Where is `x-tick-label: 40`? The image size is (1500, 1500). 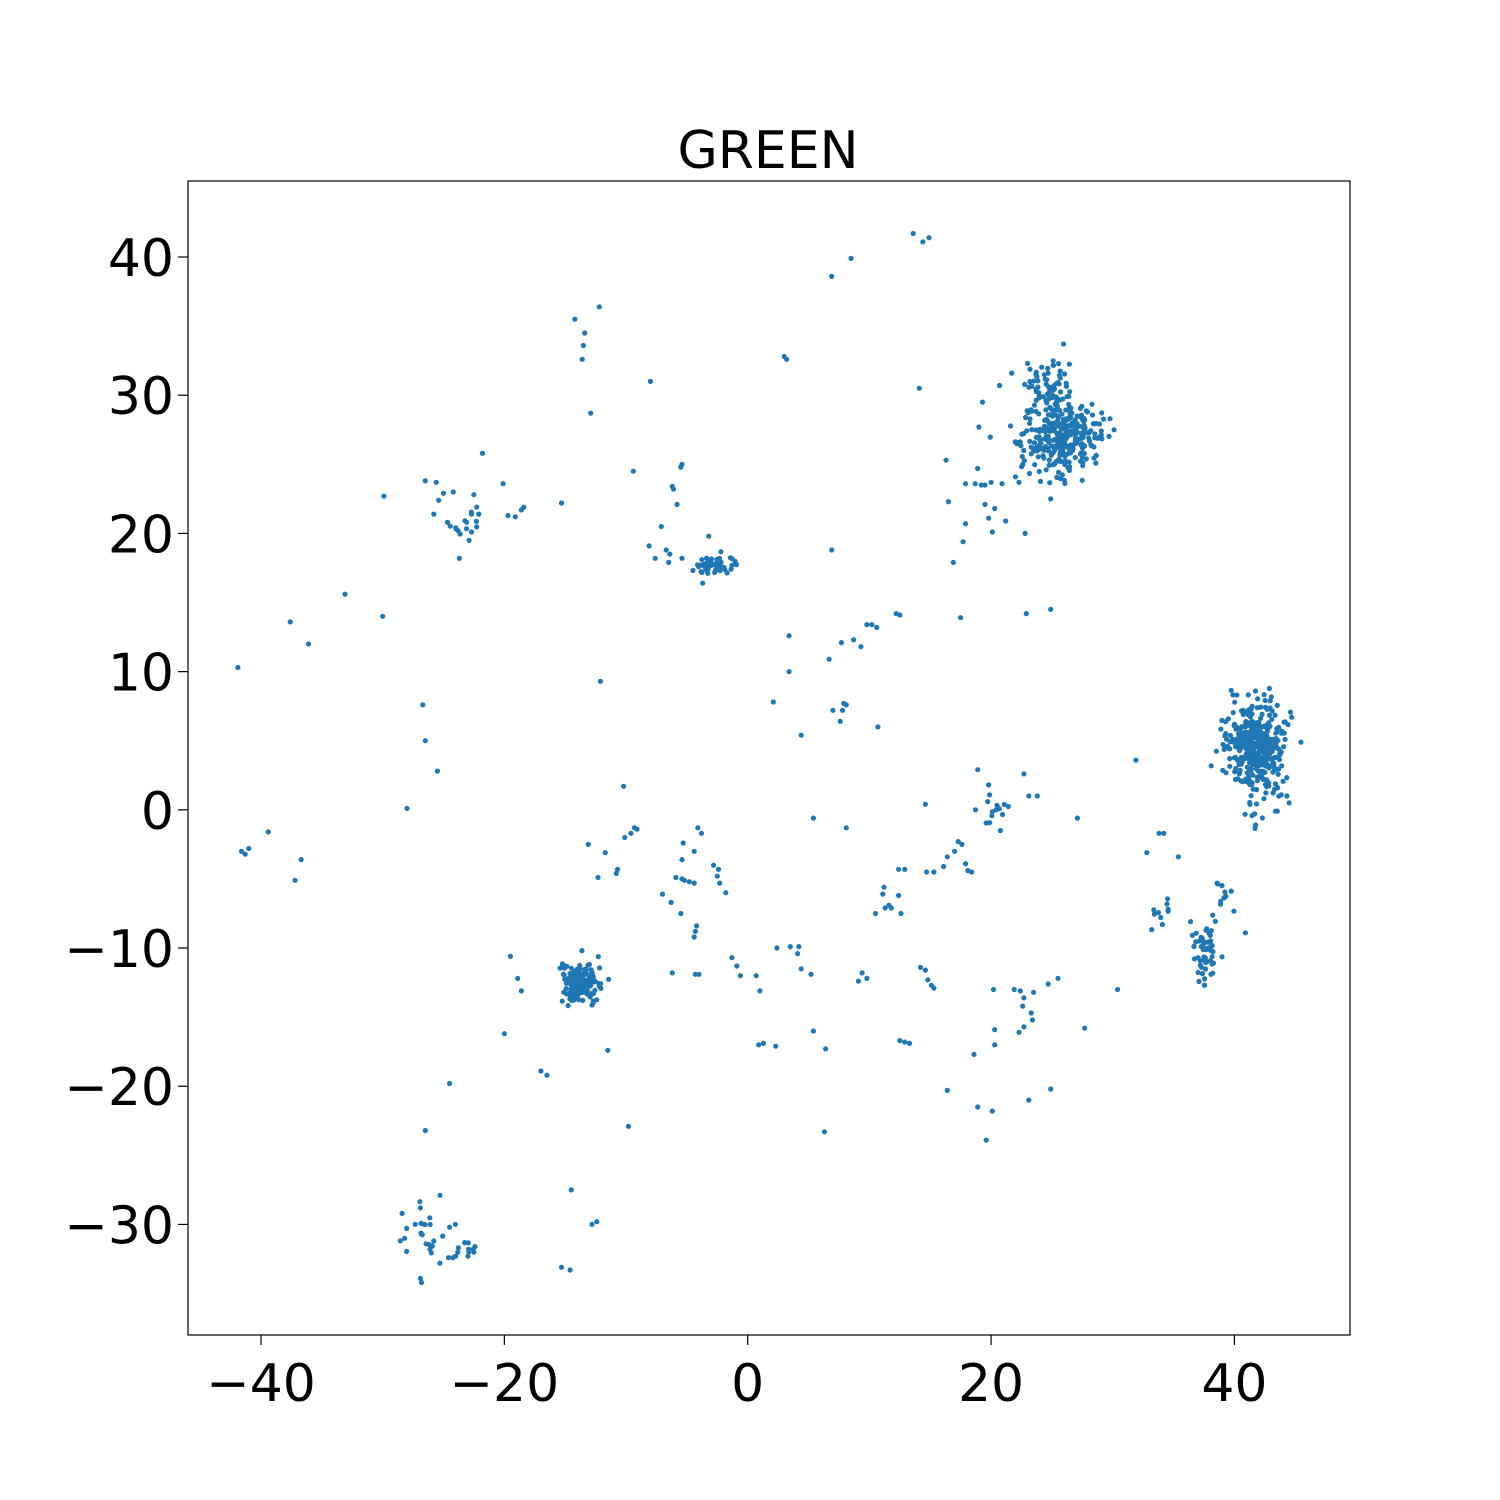
x-tick-label: 40 is located at coordinates (1234, 1384).